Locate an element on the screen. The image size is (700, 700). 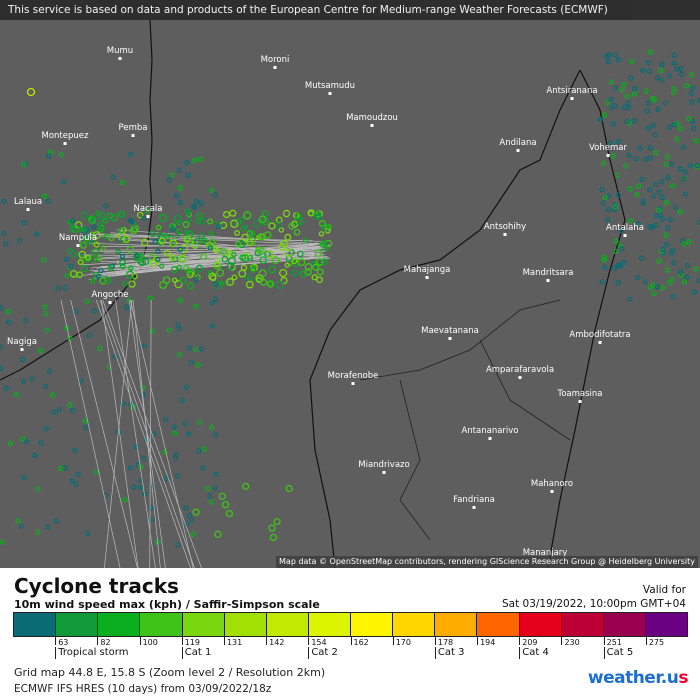
category-label: Cat 1 is located at coordinates (196, 653).